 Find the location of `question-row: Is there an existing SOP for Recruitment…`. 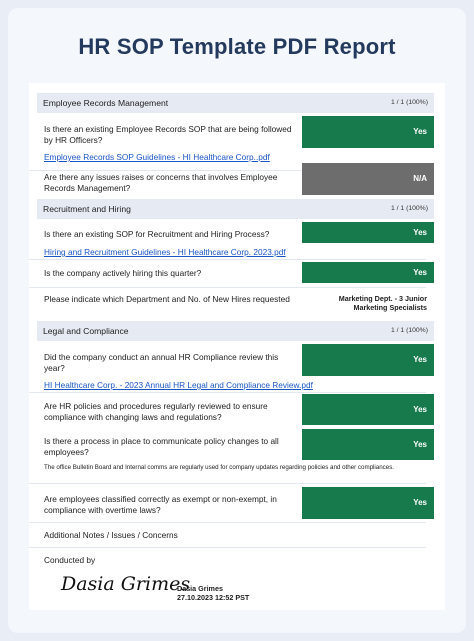

question-row: Is there an existing SOP for Recruitment… is located at coordinates (235, 241).